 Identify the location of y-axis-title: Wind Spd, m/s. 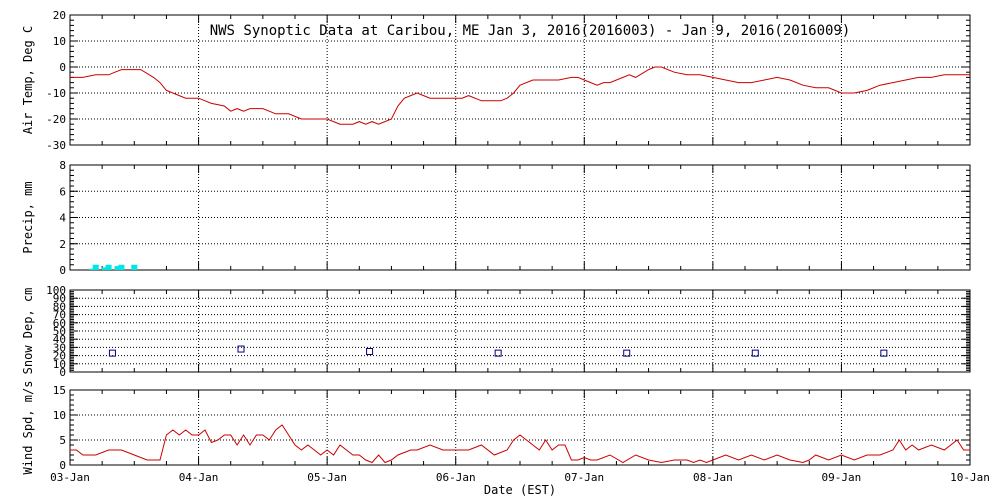
(28, 428).